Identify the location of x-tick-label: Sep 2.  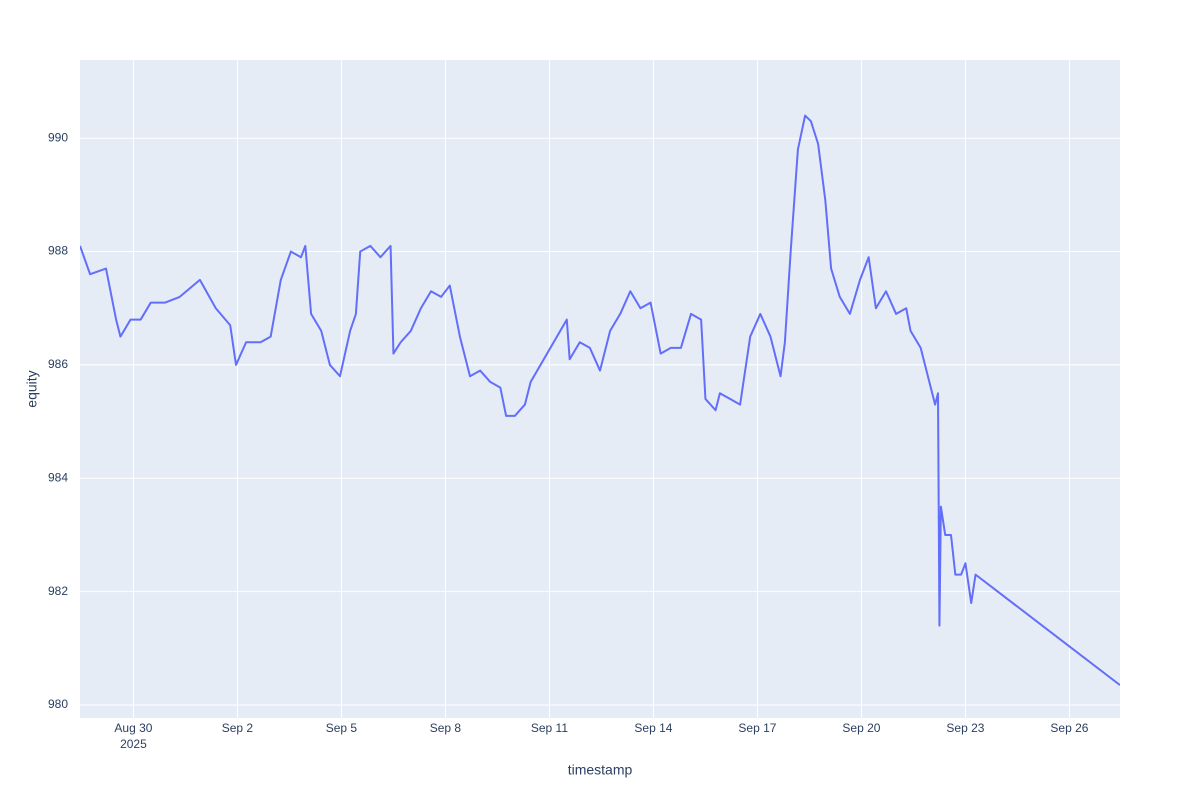
(238, 728).